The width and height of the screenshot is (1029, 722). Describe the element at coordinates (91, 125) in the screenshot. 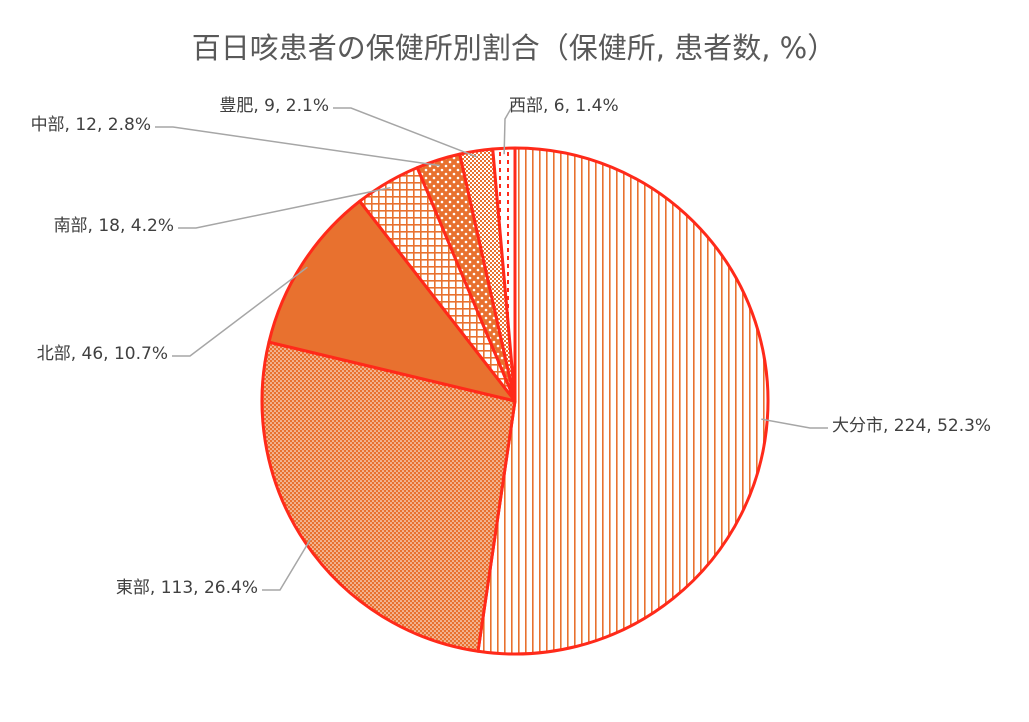

I see `data-label-5: 中部, 12, 2.8%` at that location.